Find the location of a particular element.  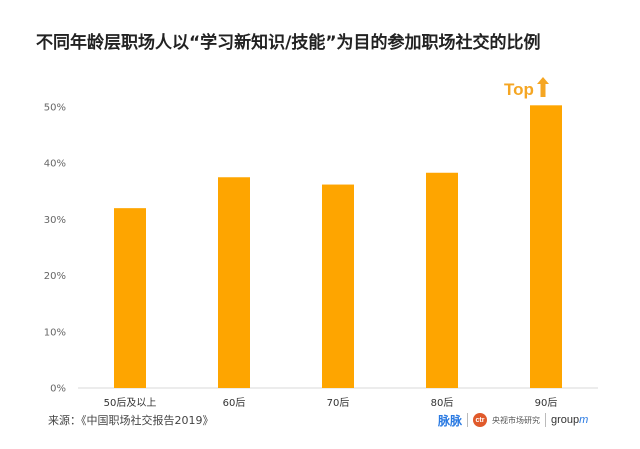

source-note: 来源：《中国职场社交报告2019》 is located at coordinates (131, 420).